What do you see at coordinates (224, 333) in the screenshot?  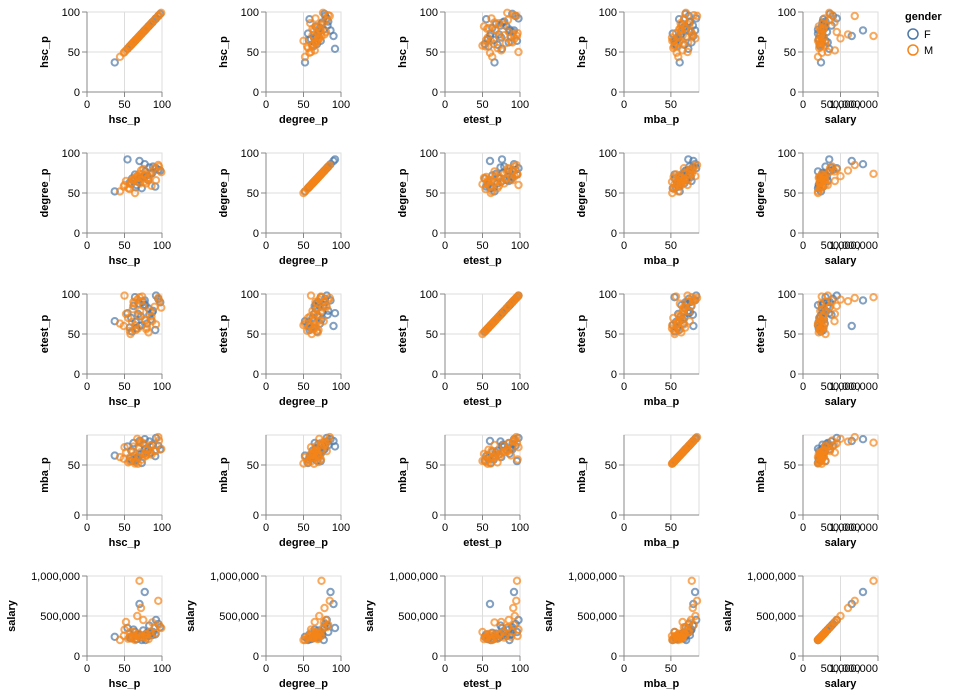 I see `y-axis-title: etest_p` at bounding box center [224, 333].